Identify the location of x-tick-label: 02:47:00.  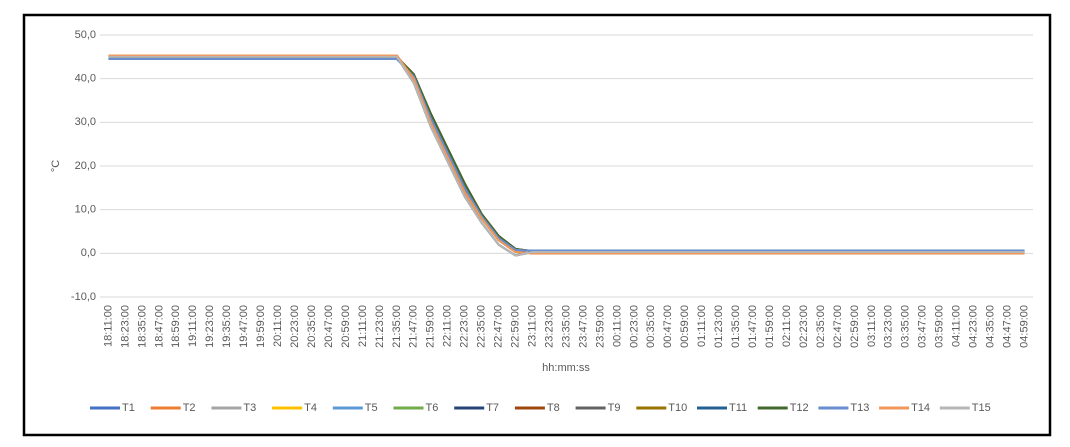
(838, 326).